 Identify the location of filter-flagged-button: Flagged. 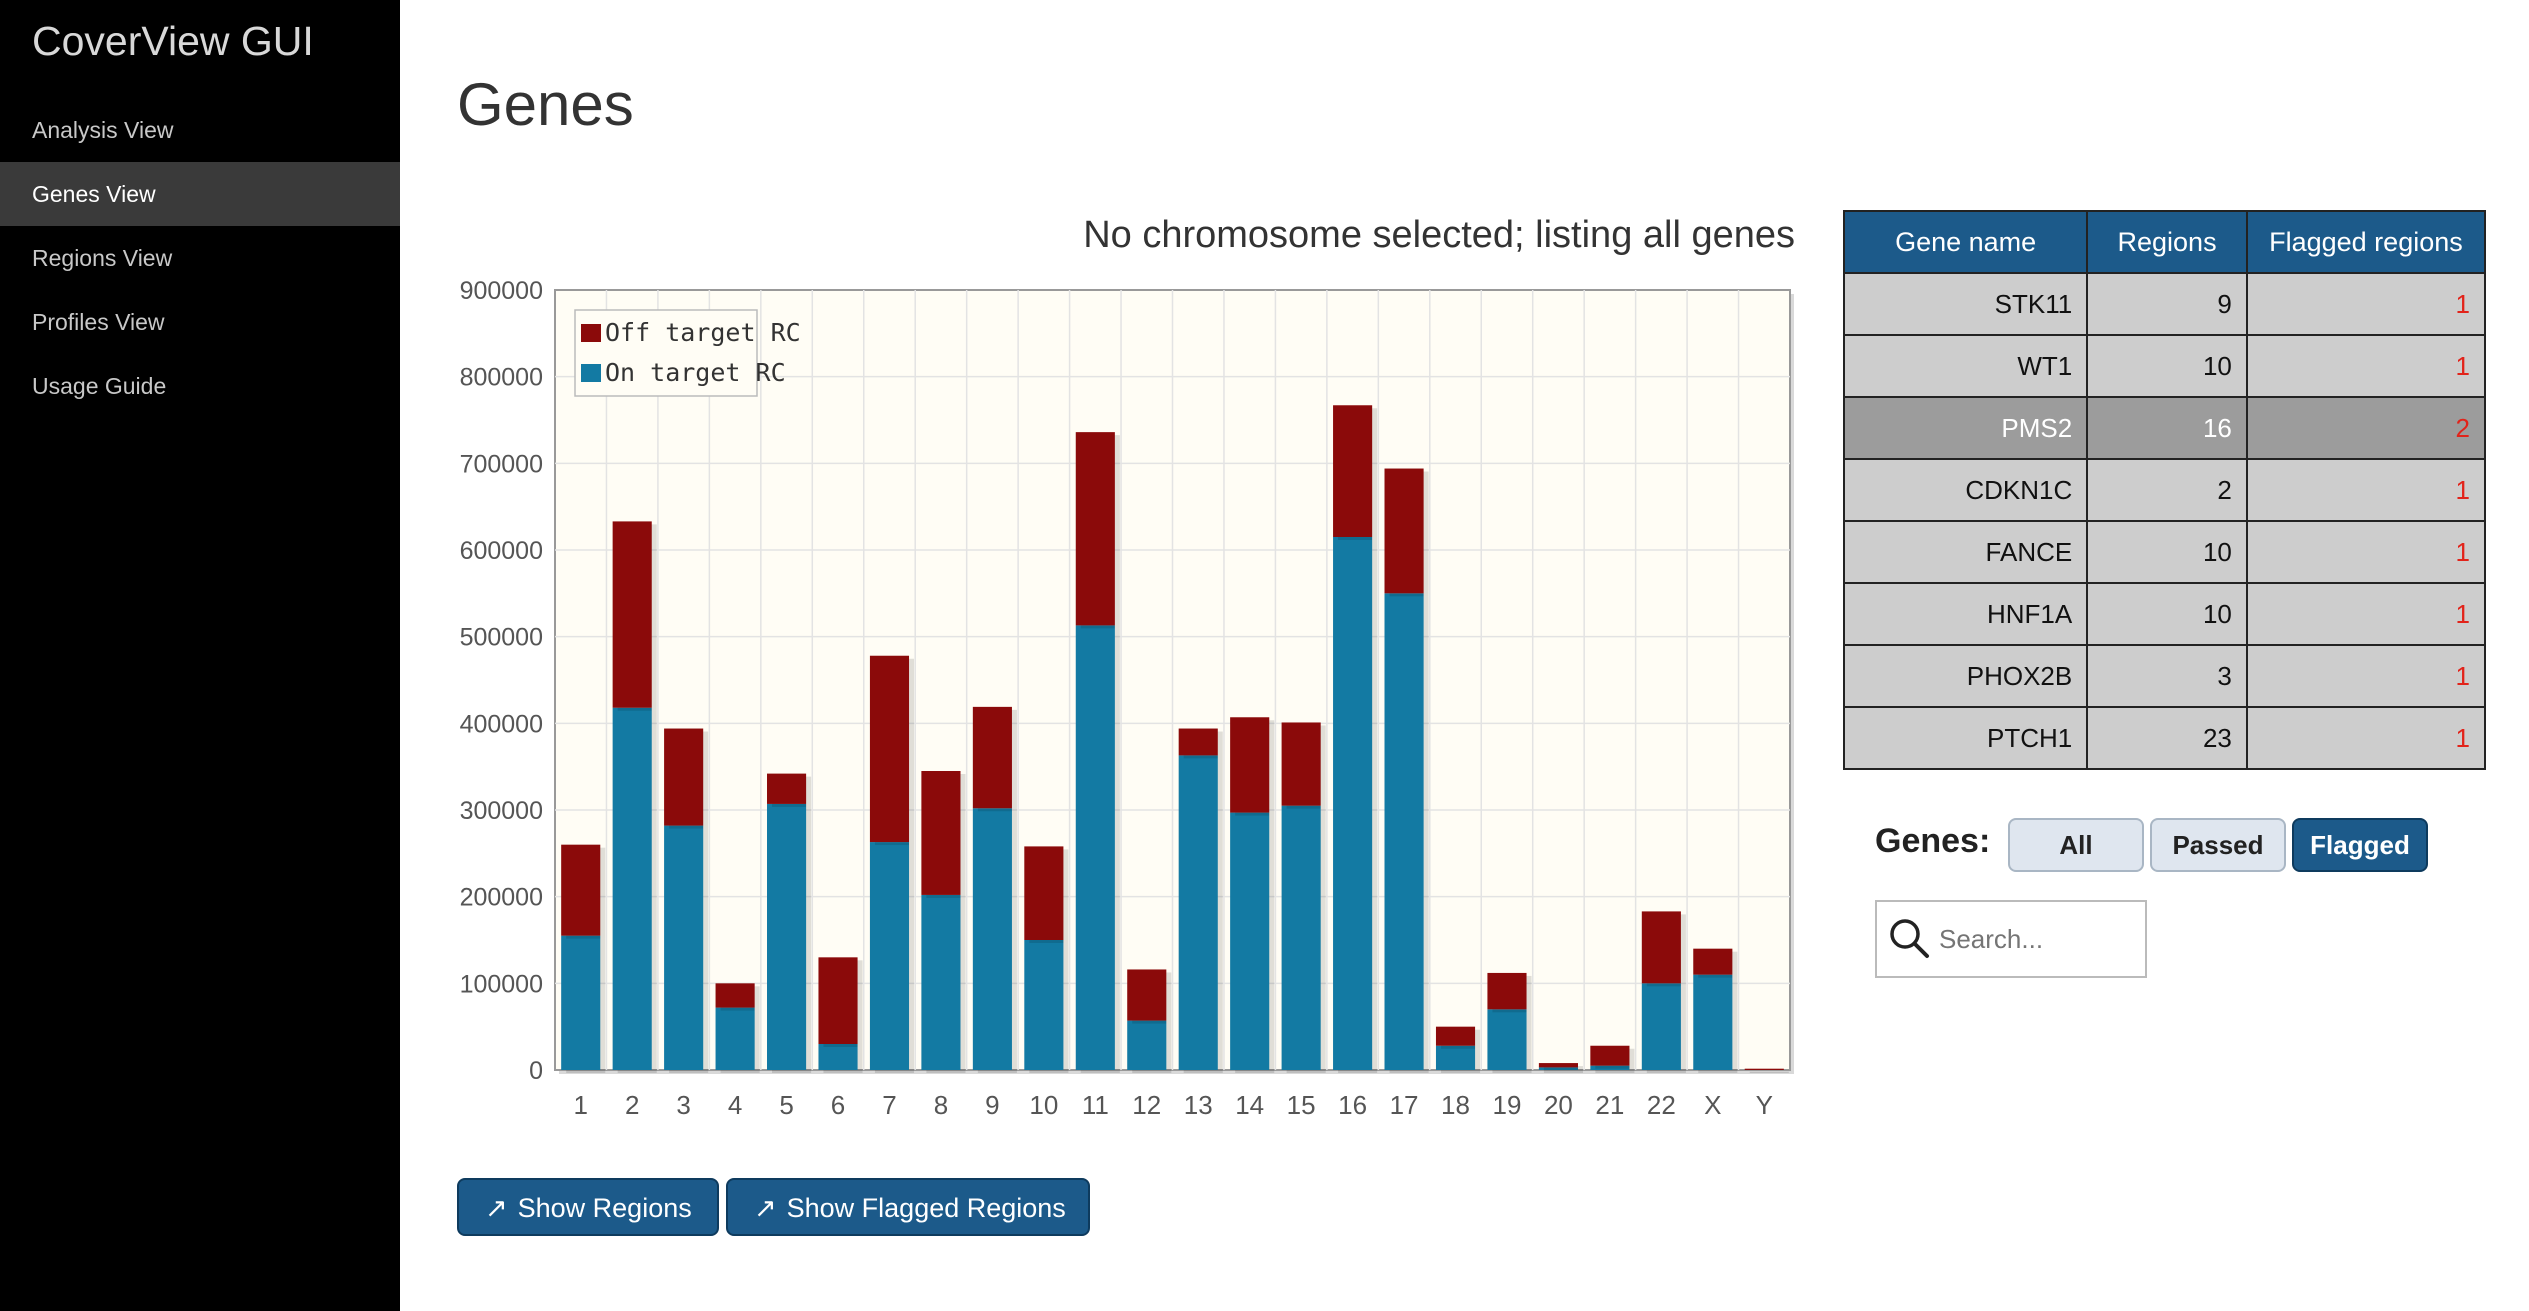
(2360, 845).